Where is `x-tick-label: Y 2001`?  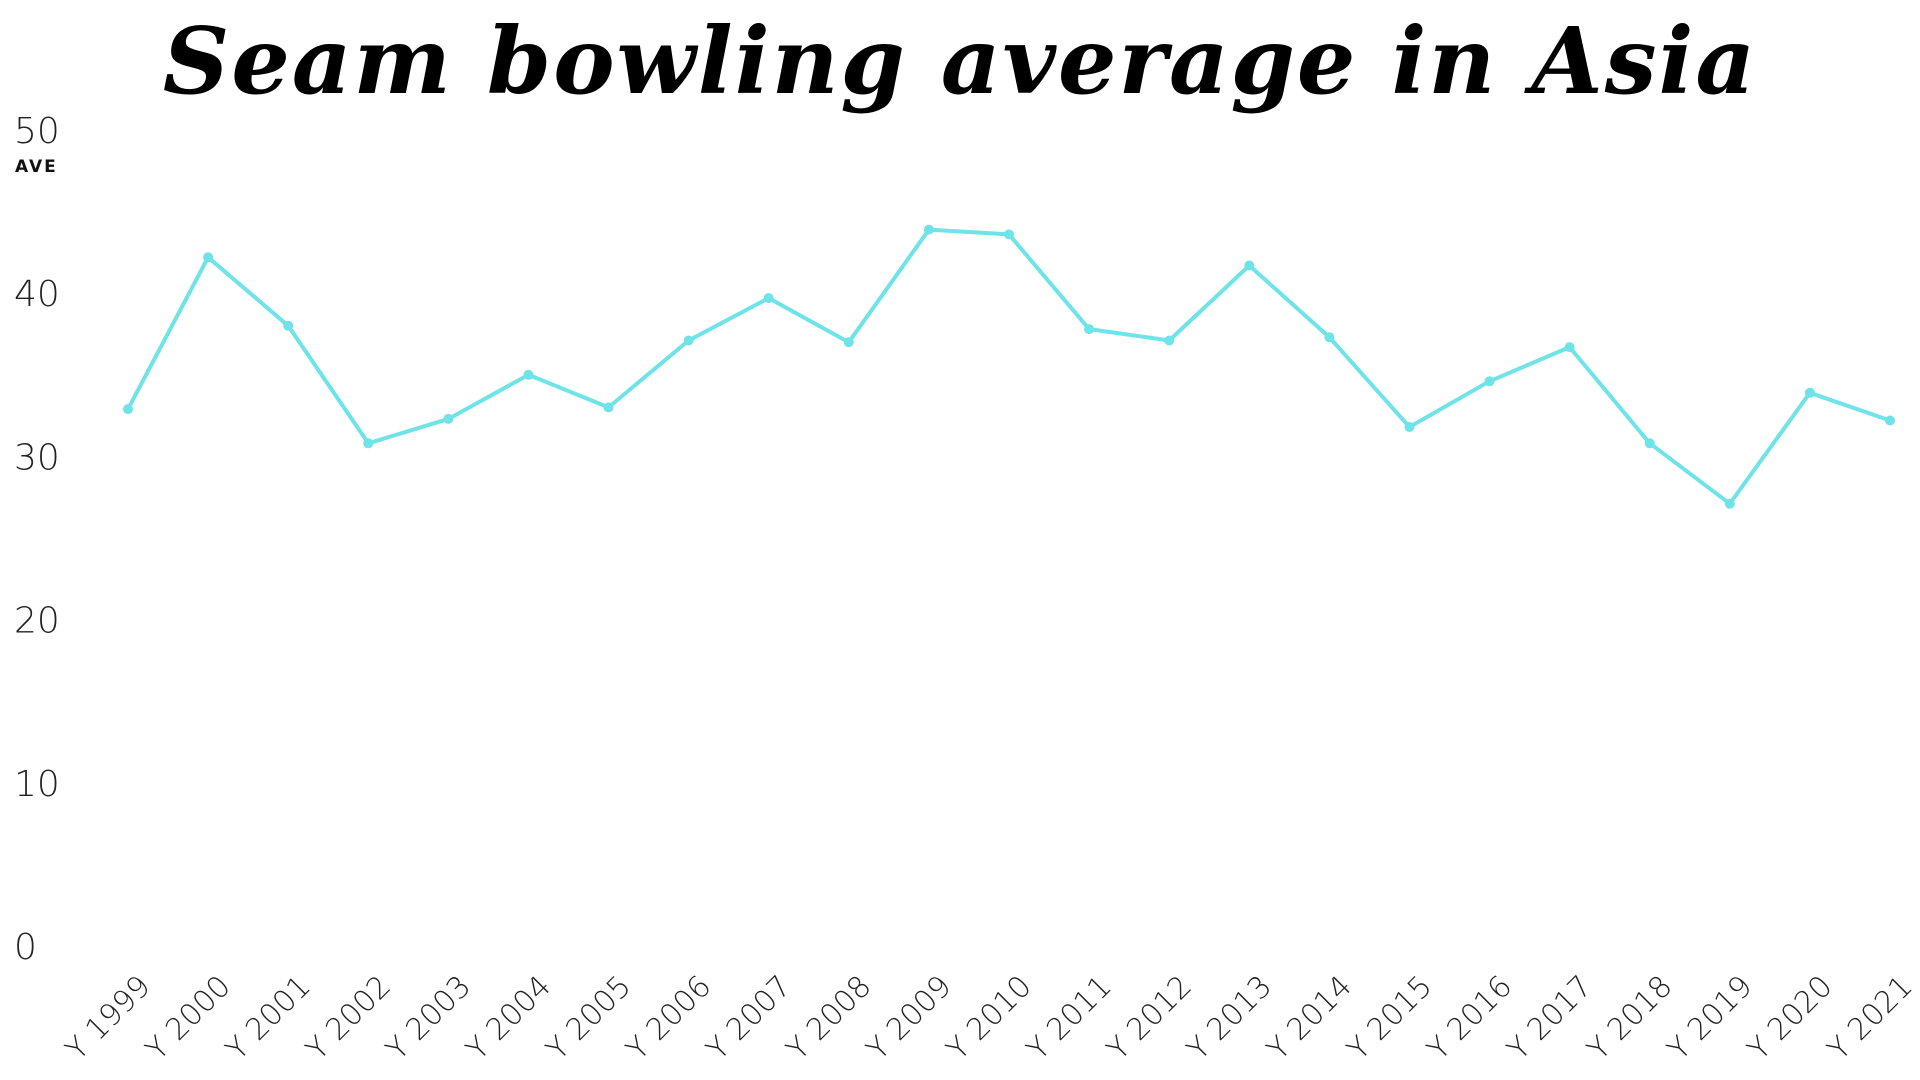 x-tick-label: Y 2001 is located at coordinates (268, 1018).